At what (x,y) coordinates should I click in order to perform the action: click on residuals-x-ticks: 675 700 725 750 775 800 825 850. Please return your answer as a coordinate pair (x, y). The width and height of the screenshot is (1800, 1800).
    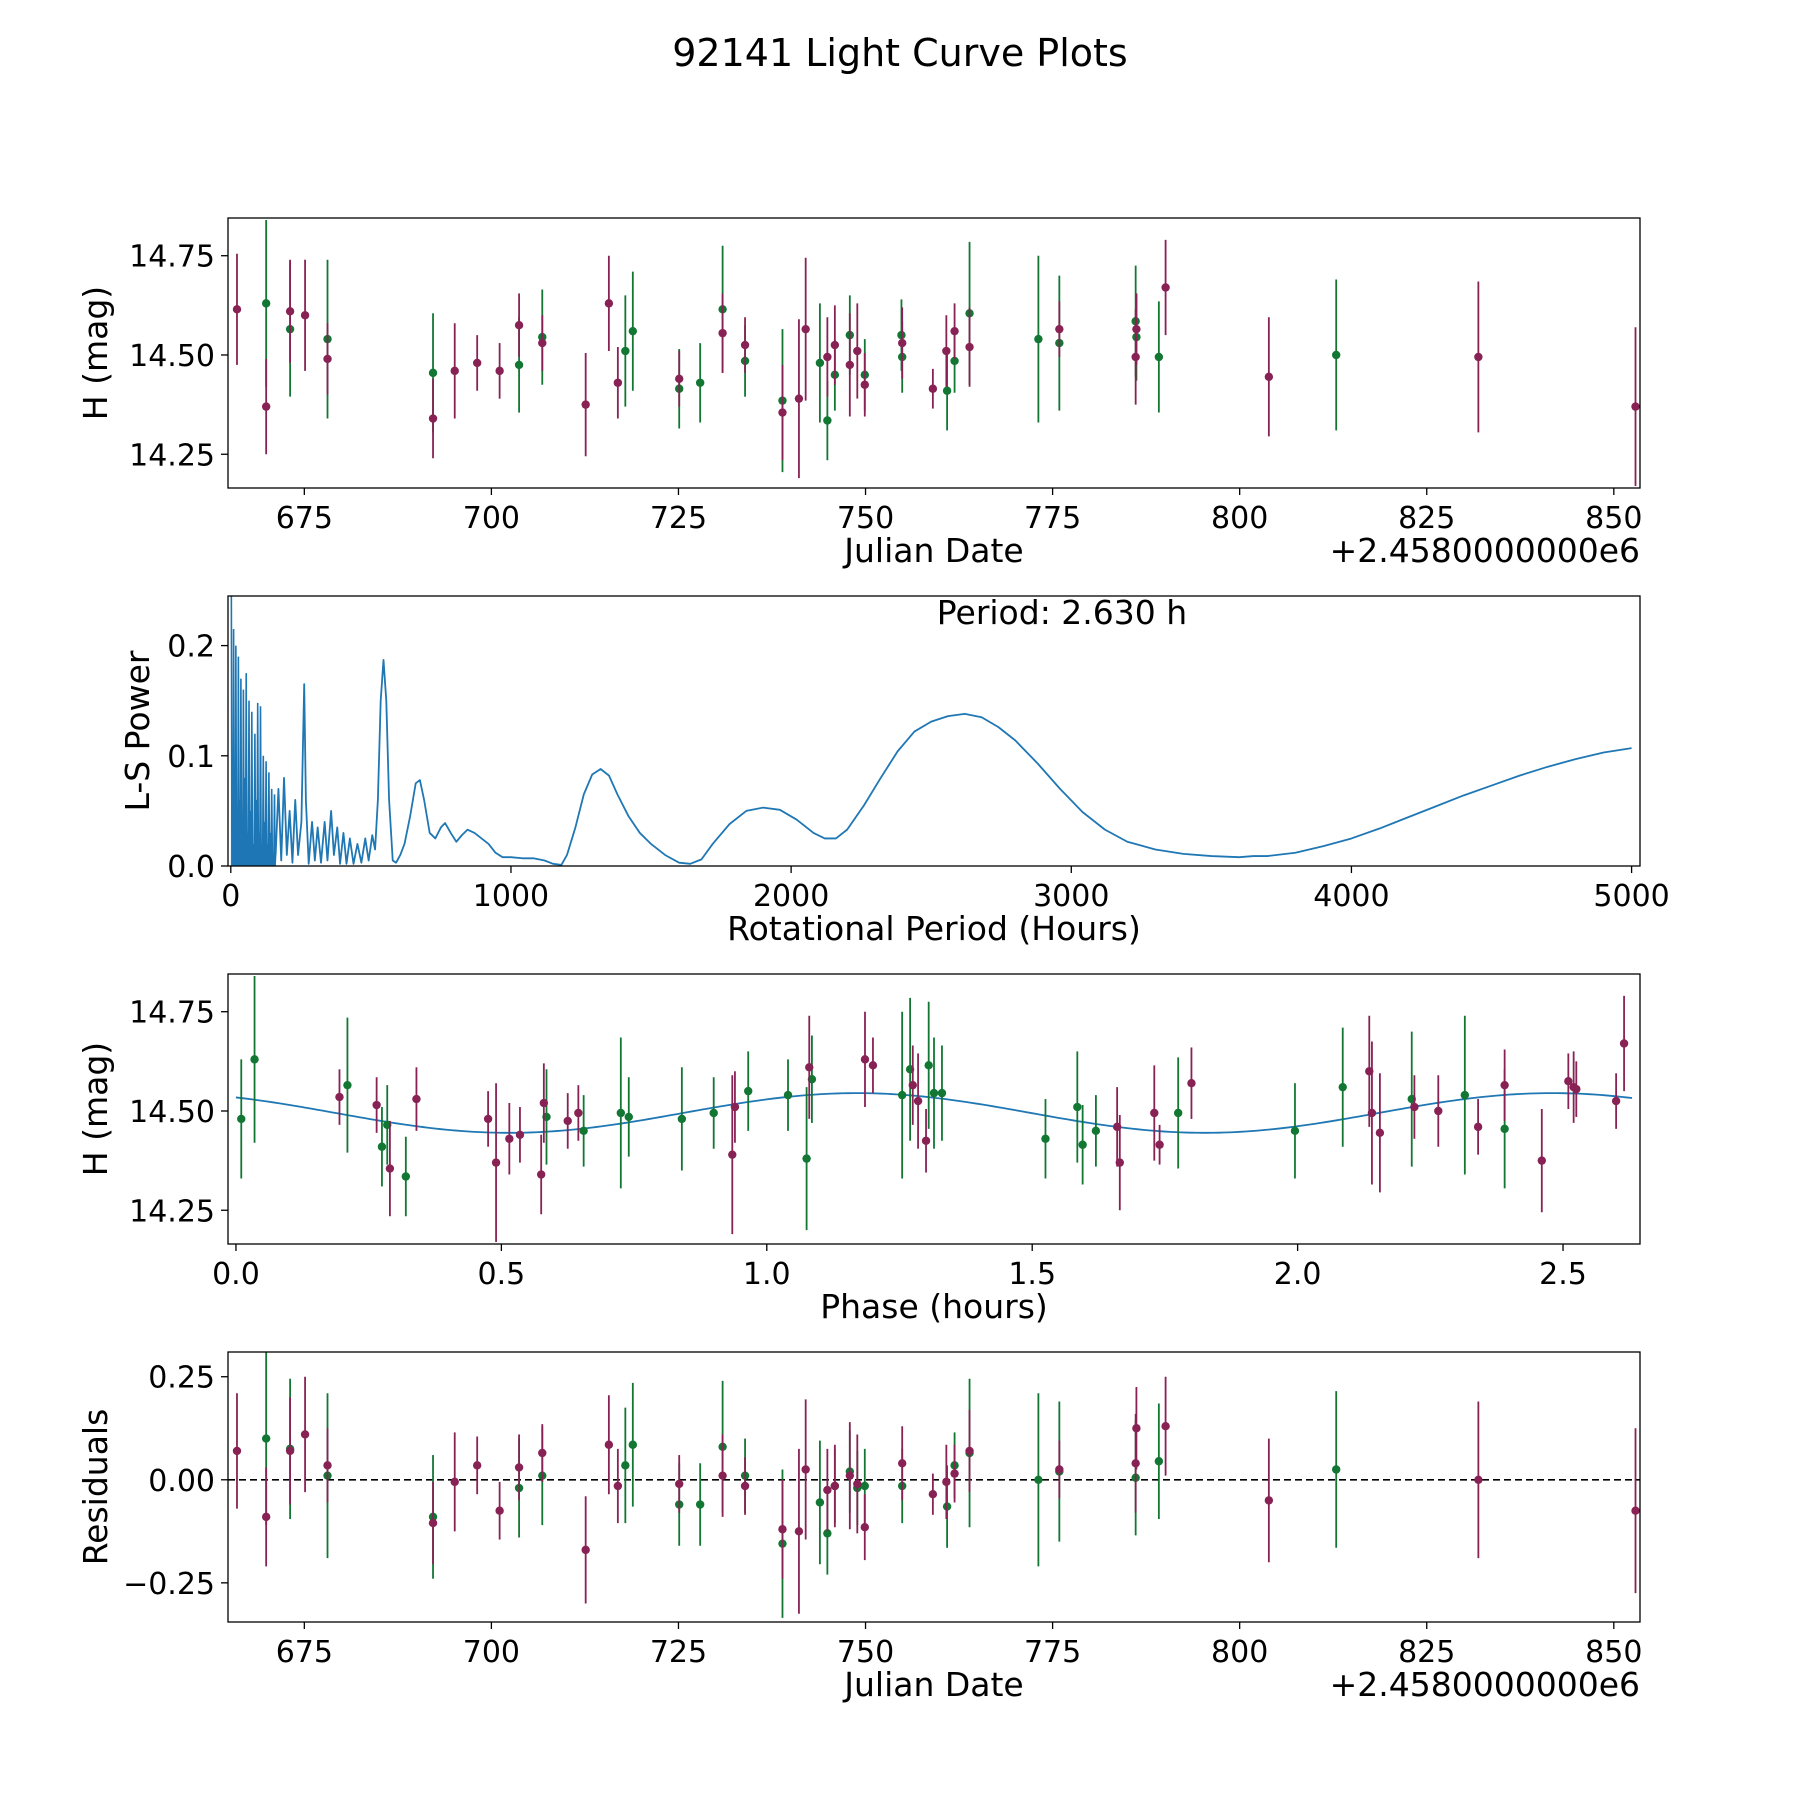
    Looking at the image, I should click on (959, 1646).